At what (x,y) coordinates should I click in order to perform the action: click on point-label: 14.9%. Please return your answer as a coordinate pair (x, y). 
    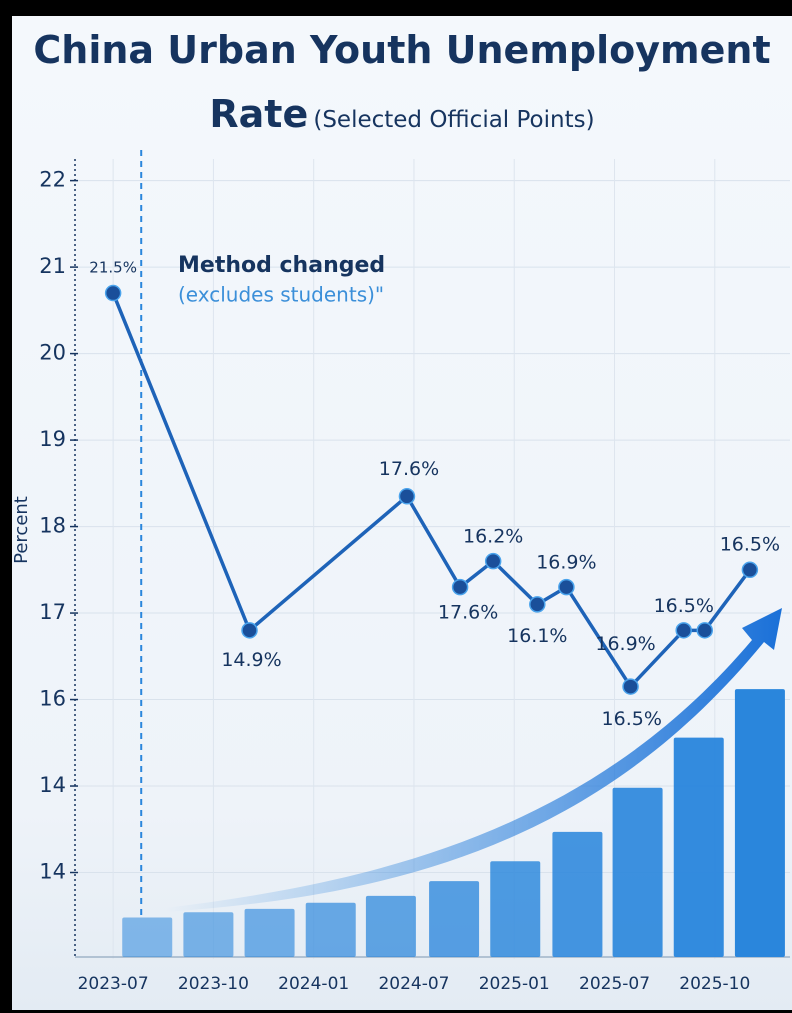
    Looking at the image, I should click on (251, 660).